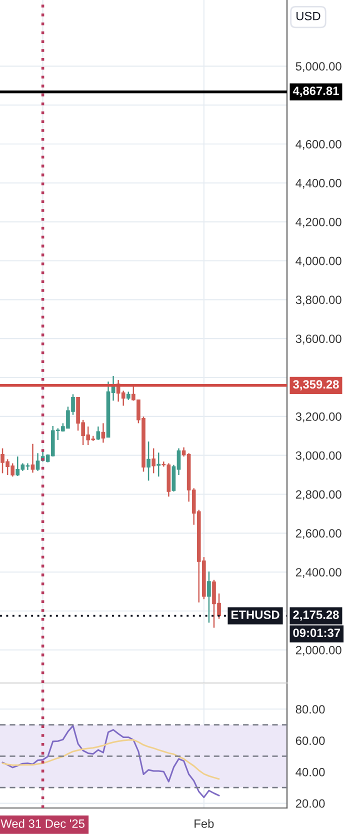 Image resolution: width=349 pixels, height=834 pixels. What do you see at coordinates (256, 615) in the screenshot?
I see `annotation: ETHUSD` at bounding box center [256, 615].